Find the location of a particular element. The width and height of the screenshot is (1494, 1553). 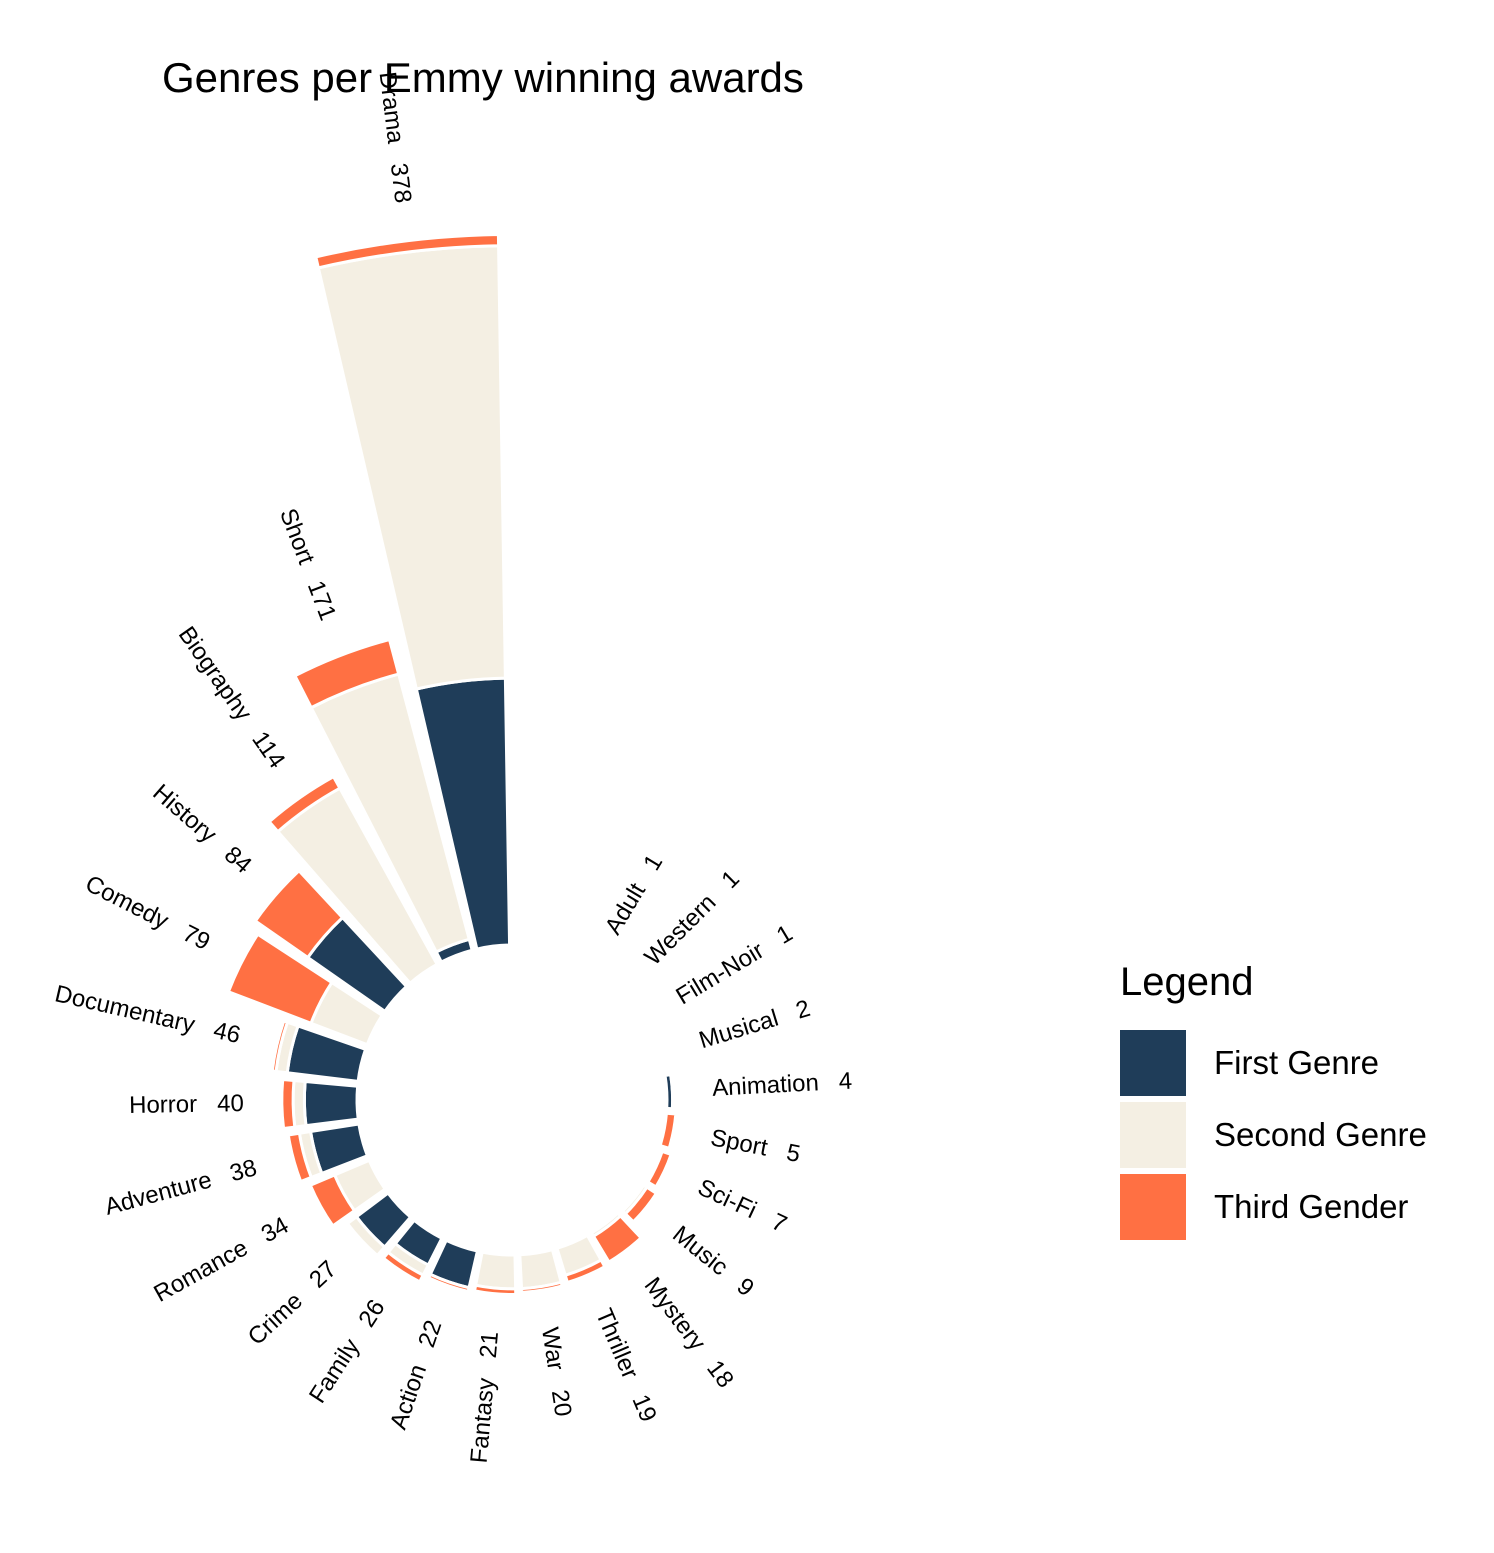

legend-item-first-genre: First Genre is located at coordinates (1273, 1063).